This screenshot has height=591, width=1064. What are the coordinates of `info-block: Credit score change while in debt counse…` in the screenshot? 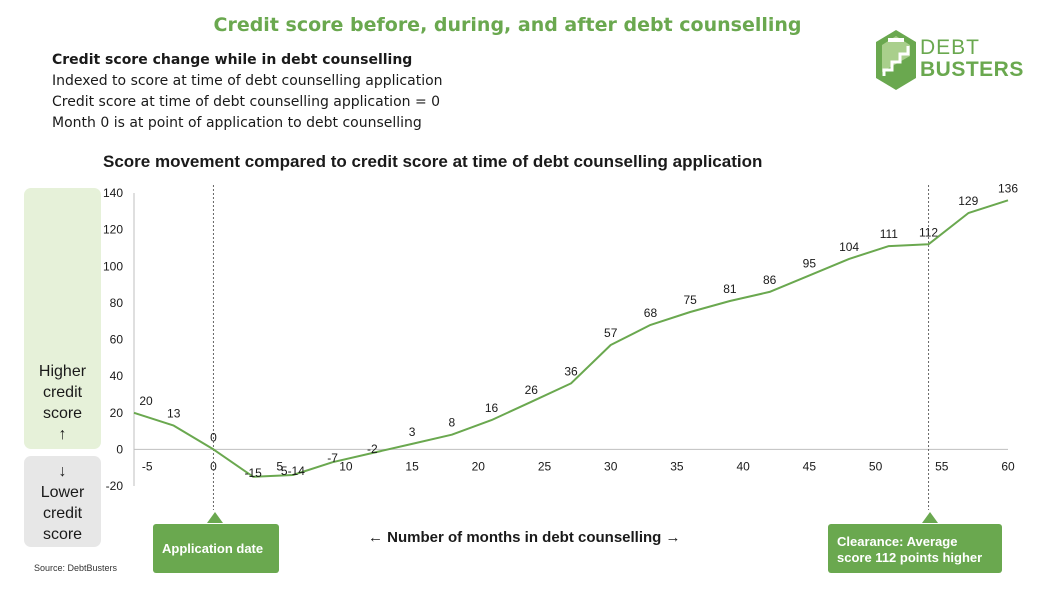 It's located at (247, 92).